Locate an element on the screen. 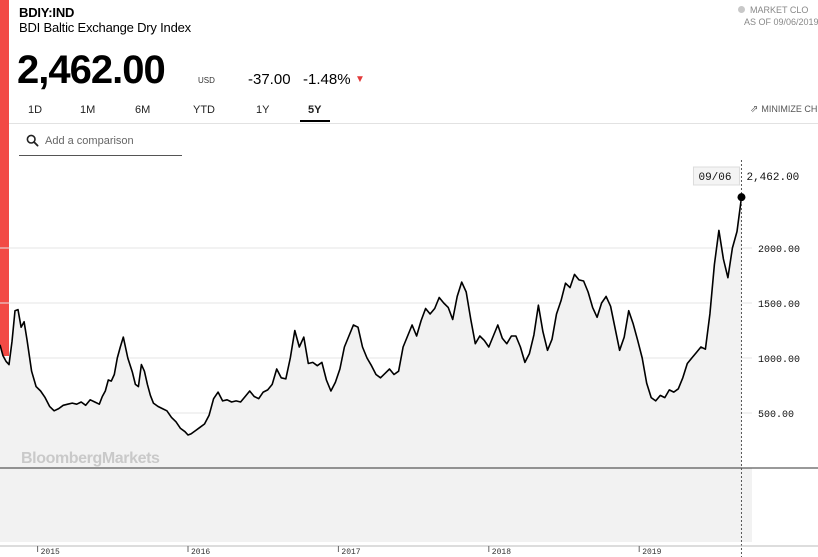  watermark-logo: BloombergMarkets is located at coordinates (90, 458).